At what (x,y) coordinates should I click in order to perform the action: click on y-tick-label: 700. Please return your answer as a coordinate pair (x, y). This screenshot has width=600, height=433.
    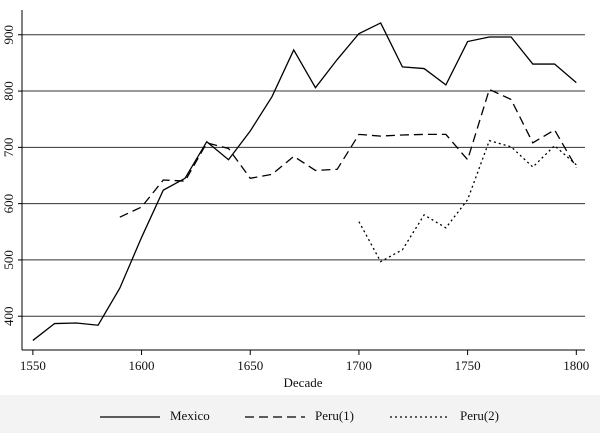
    Looking at the image, I should click on (8, 148).